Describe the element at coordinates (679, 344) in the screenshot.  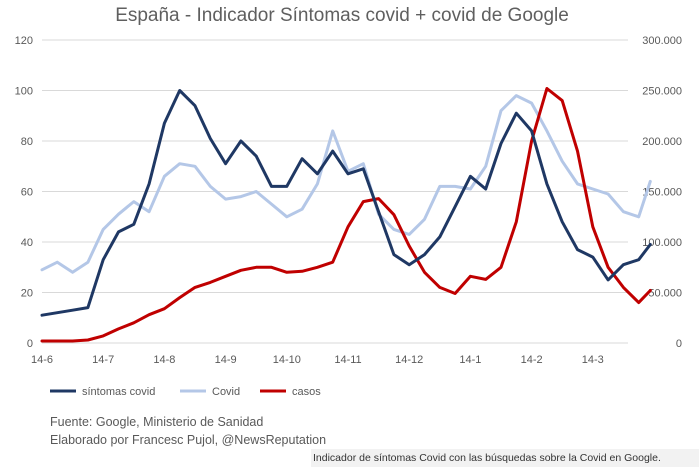
I see `y-right-tick-label: 0` at that location.